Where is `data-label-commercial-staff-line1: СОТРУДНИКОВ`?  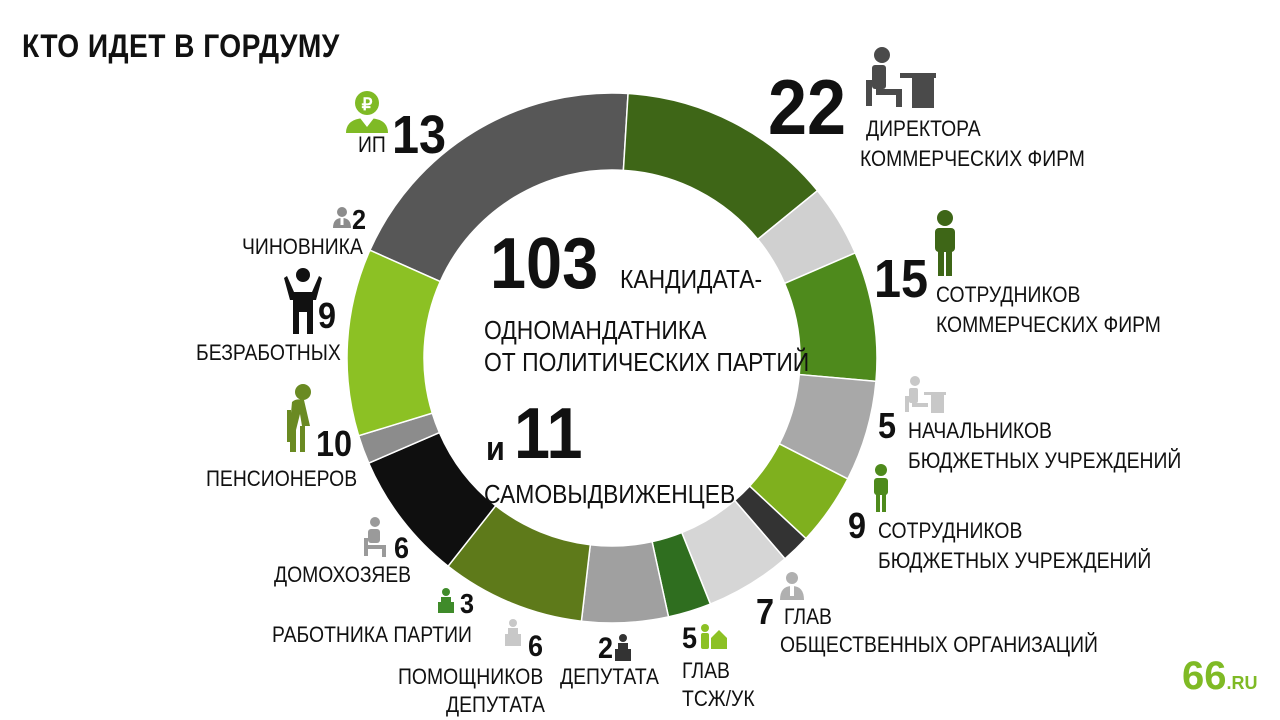
data-label-commercial-staff-line1: СОТРУДНИКОВ is located at coordinates (1008, 294).